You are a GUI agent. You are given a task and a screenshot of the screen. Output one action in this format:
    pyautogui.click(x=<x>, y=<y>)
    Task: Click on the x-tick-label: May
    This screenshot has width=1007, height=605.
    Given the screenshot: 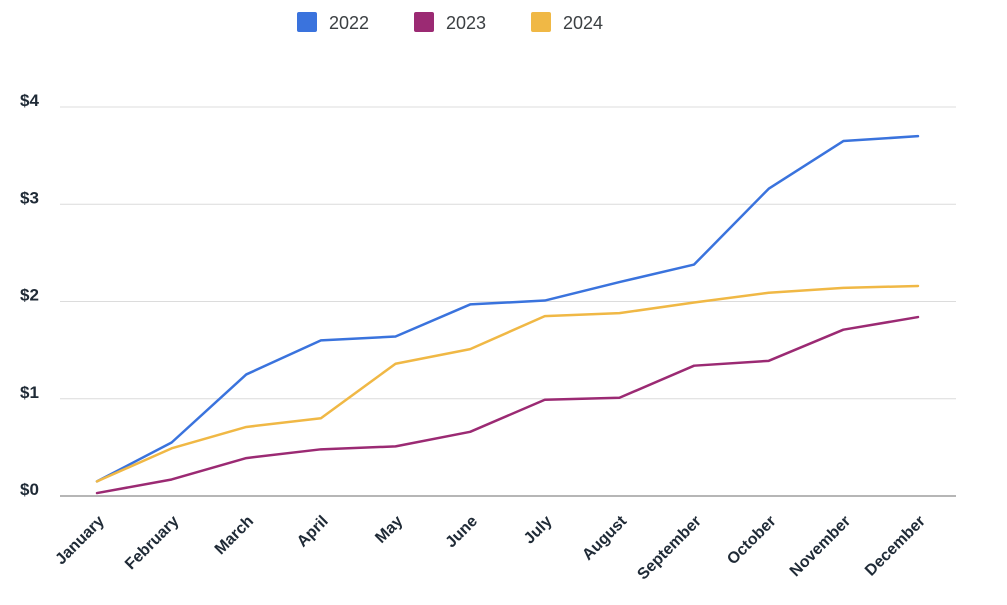 What is the action you would take?
    pyautogui.click(x=389, y=530)
    